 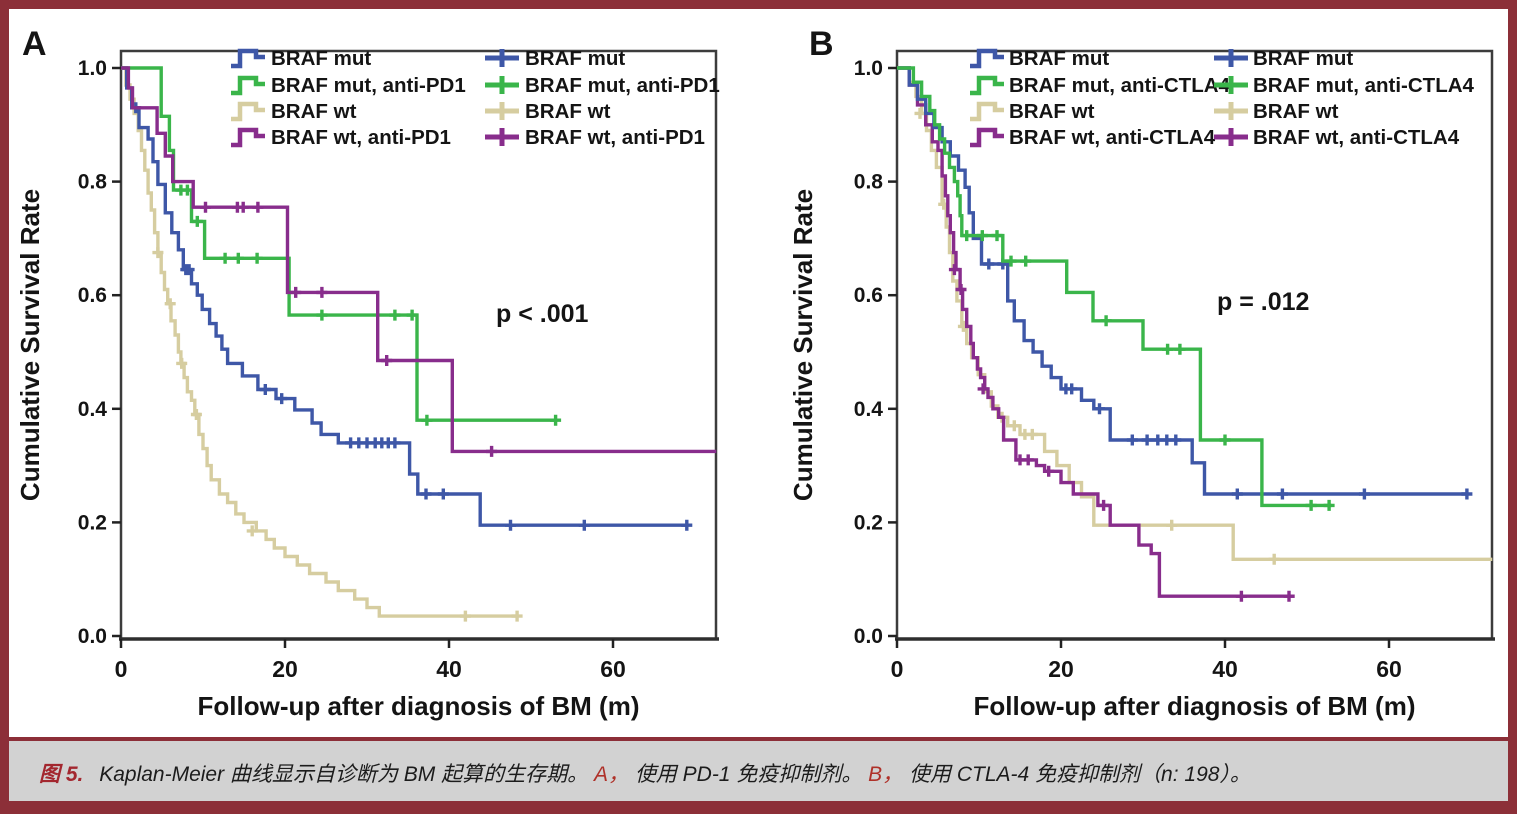 What do you see at coordinates (542, 314) in the screenshot?
I see `p-value-label: p < .001` at bounding box center [542, 314].